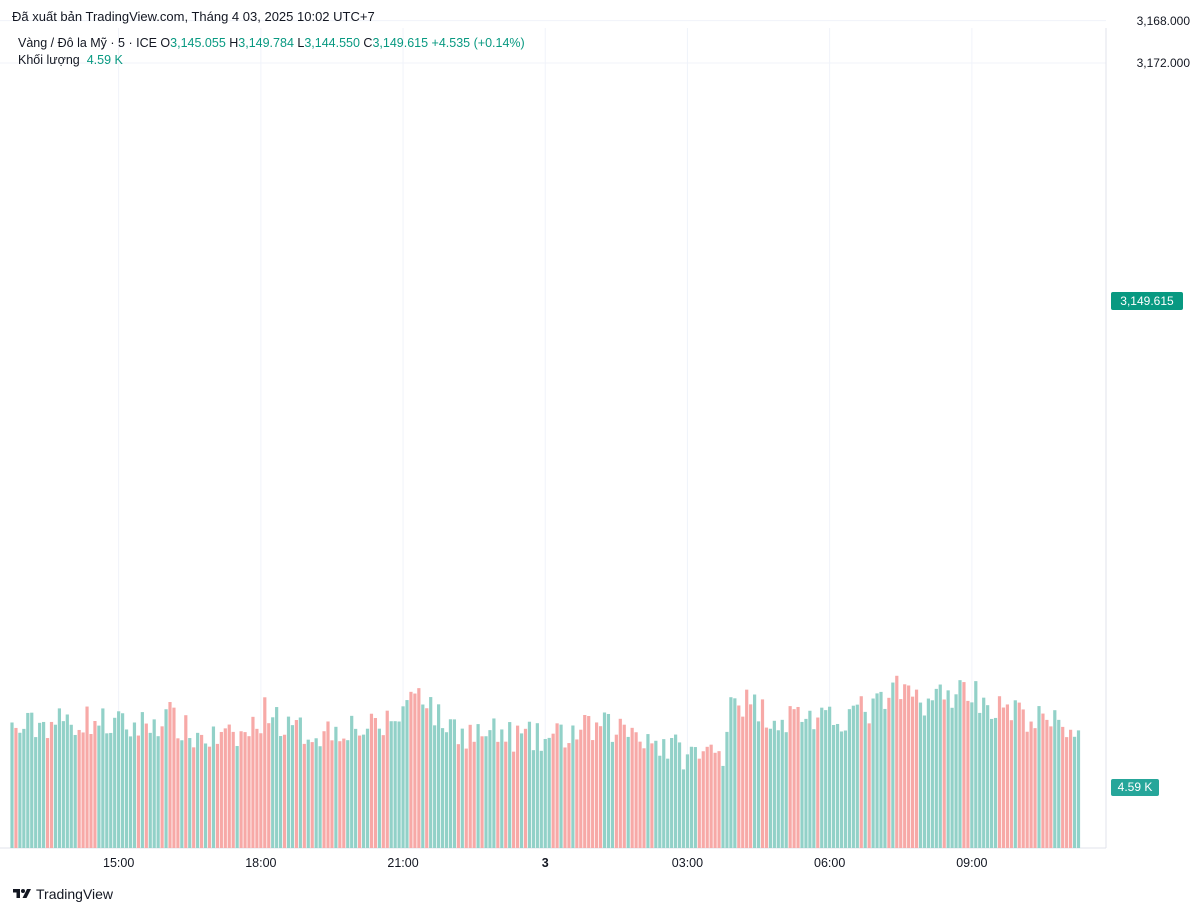 Image resolution: width=1200 pixels, height=913 pixels. Describe the element at coordinates (1163, 20) in the screenshot. I see `y-tick-label: 3,168.000` at that location.